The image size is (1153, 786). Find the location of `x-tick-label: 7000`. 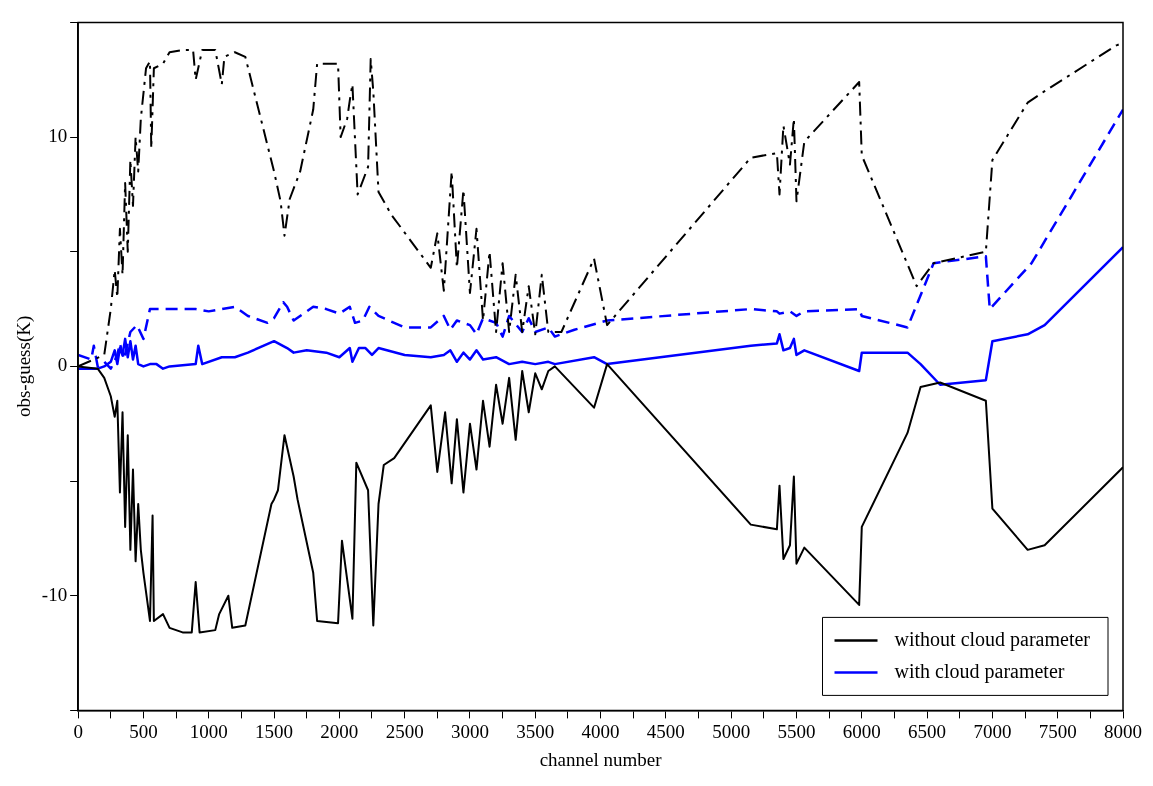

x-tick-label: 7000 is located at coordinates (992, 731).